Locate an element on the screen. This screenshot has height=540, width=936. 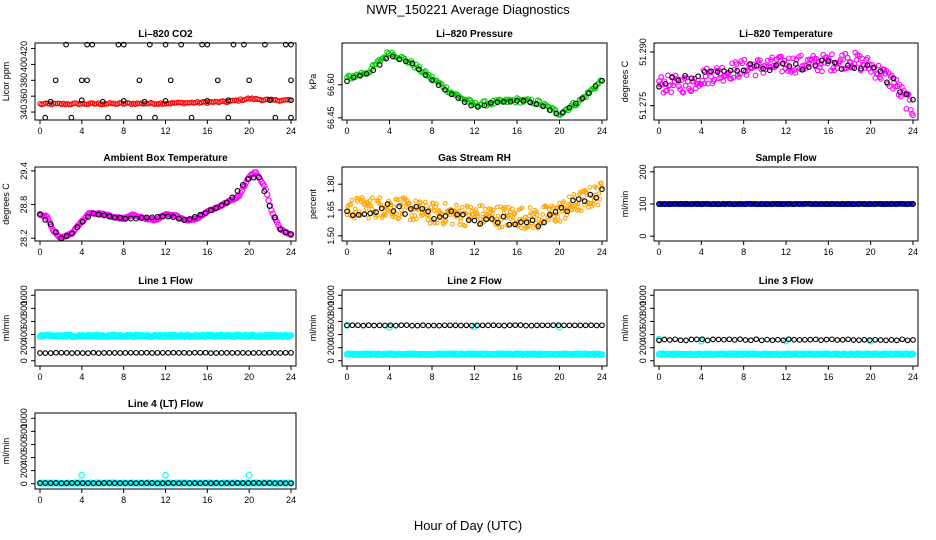
chart-title: Ambient Box Temperature is located at coordinates (165, 158).